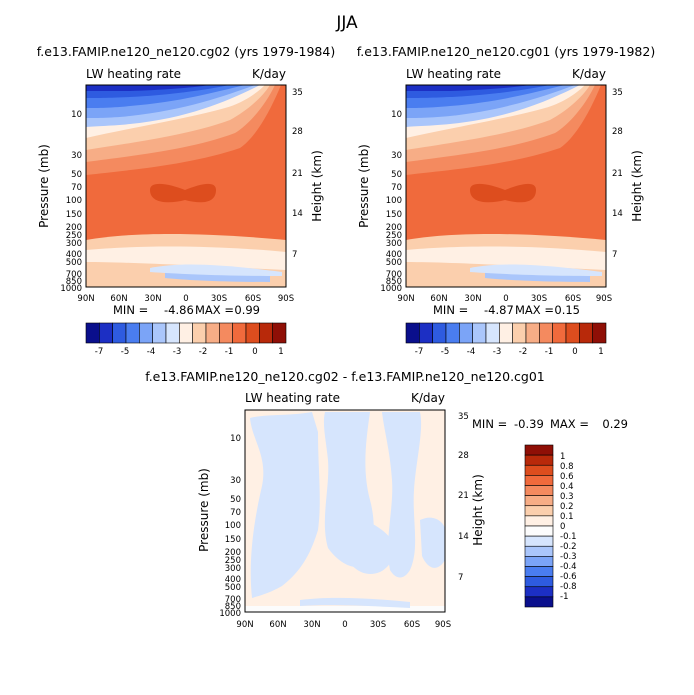  What do you see at coordinates (233, 553) in the screenshot?
I see `y-tick-label: 200` at bounding box center [233, 553].